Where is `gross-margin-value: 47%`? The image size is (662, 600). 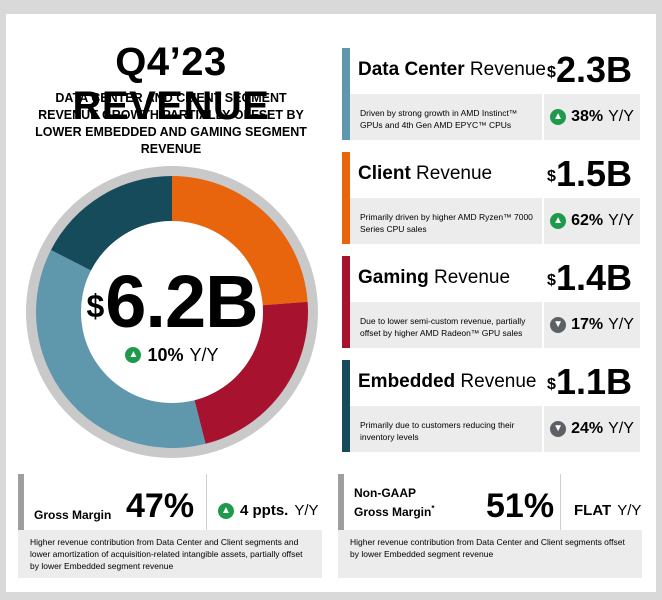
gross-margin-value: 47% is located at coordinates (160, 506).